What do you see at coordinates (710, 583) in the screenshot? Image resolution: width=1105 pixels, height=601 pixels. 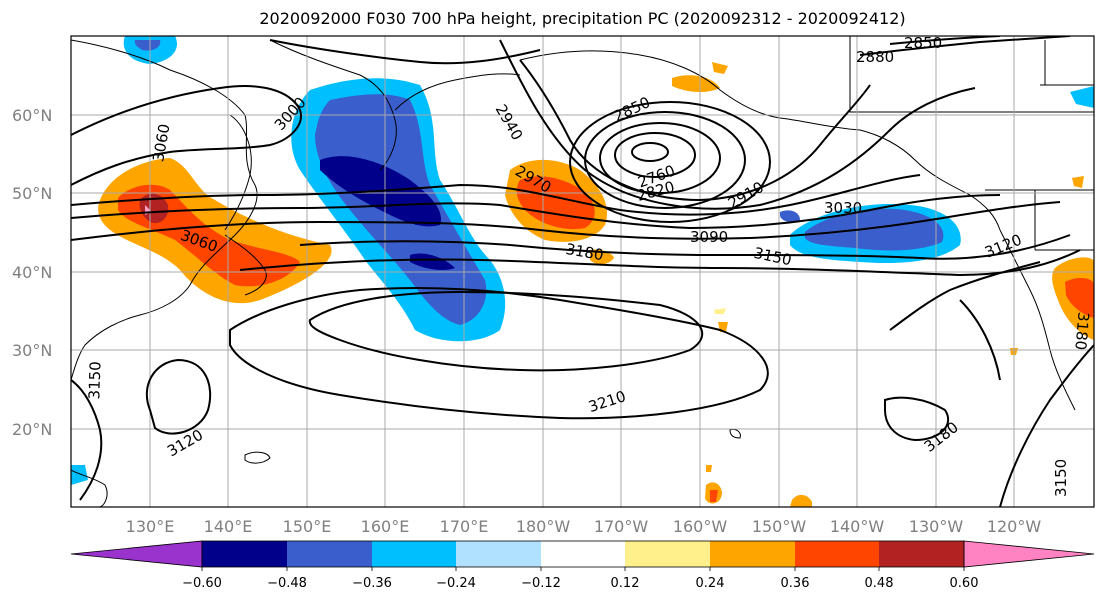 I see `colorbar-tick: 0.24` at bounding box center [710, 583].